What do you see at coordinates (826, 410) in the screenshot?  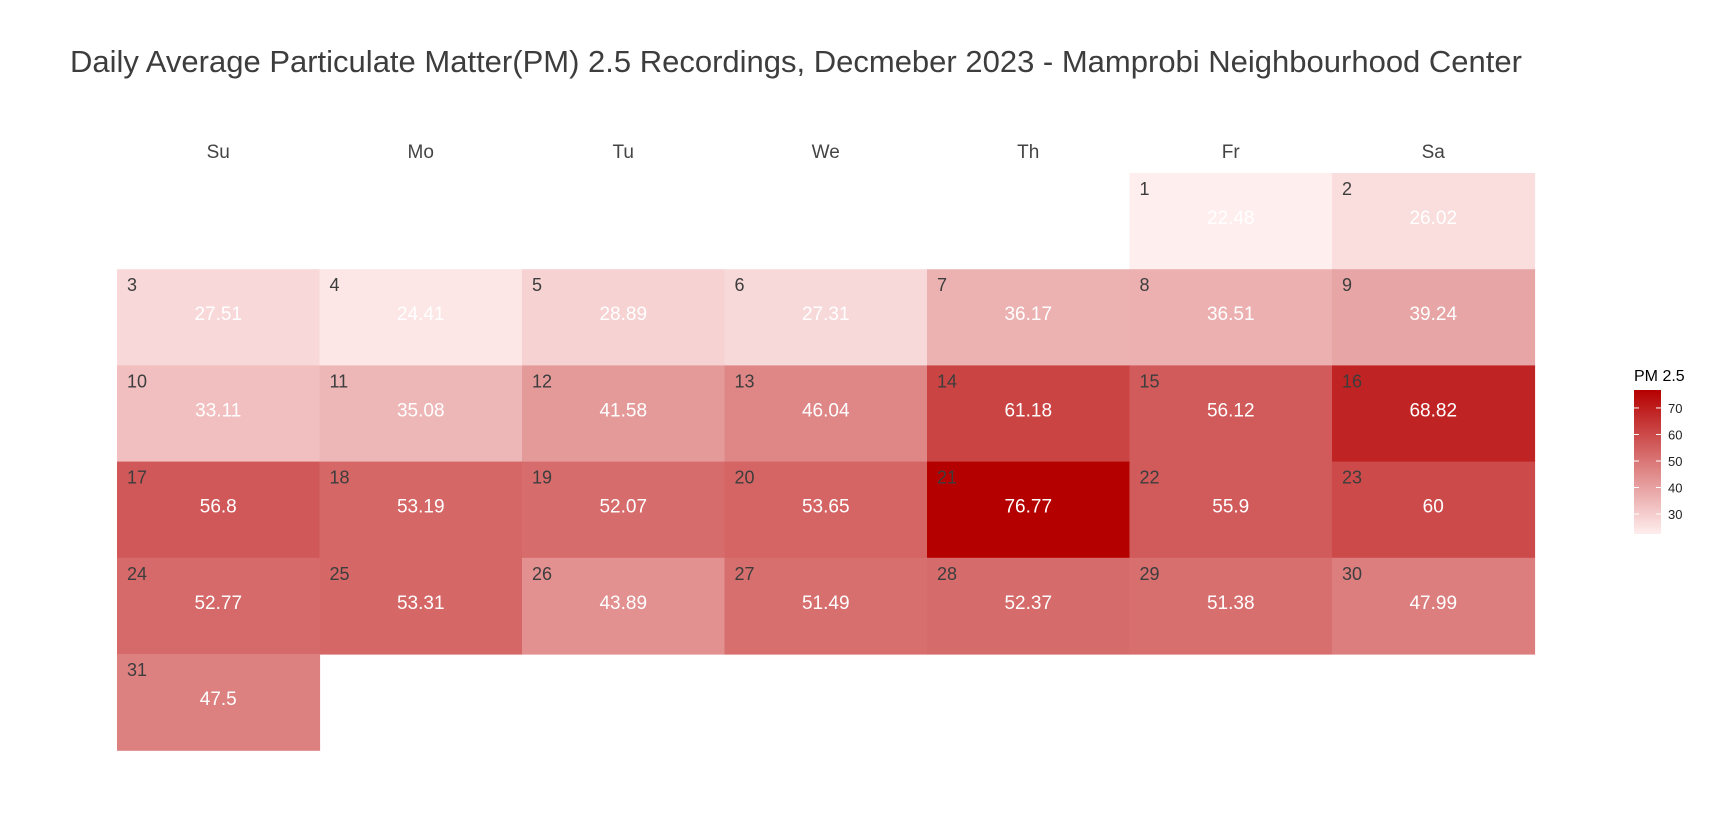 I see `cell-value: 46.04` at bounding box center [826, 410].